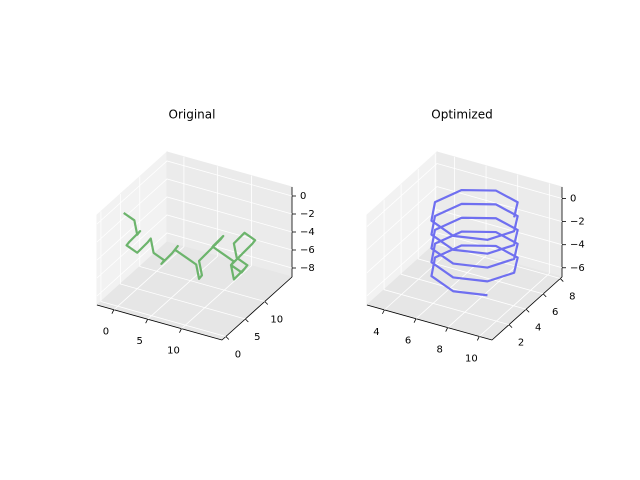 Image resolution: width=640 pixels, height=480 pixels. I want to click on x-tick-label: 5, so click(139, 341).